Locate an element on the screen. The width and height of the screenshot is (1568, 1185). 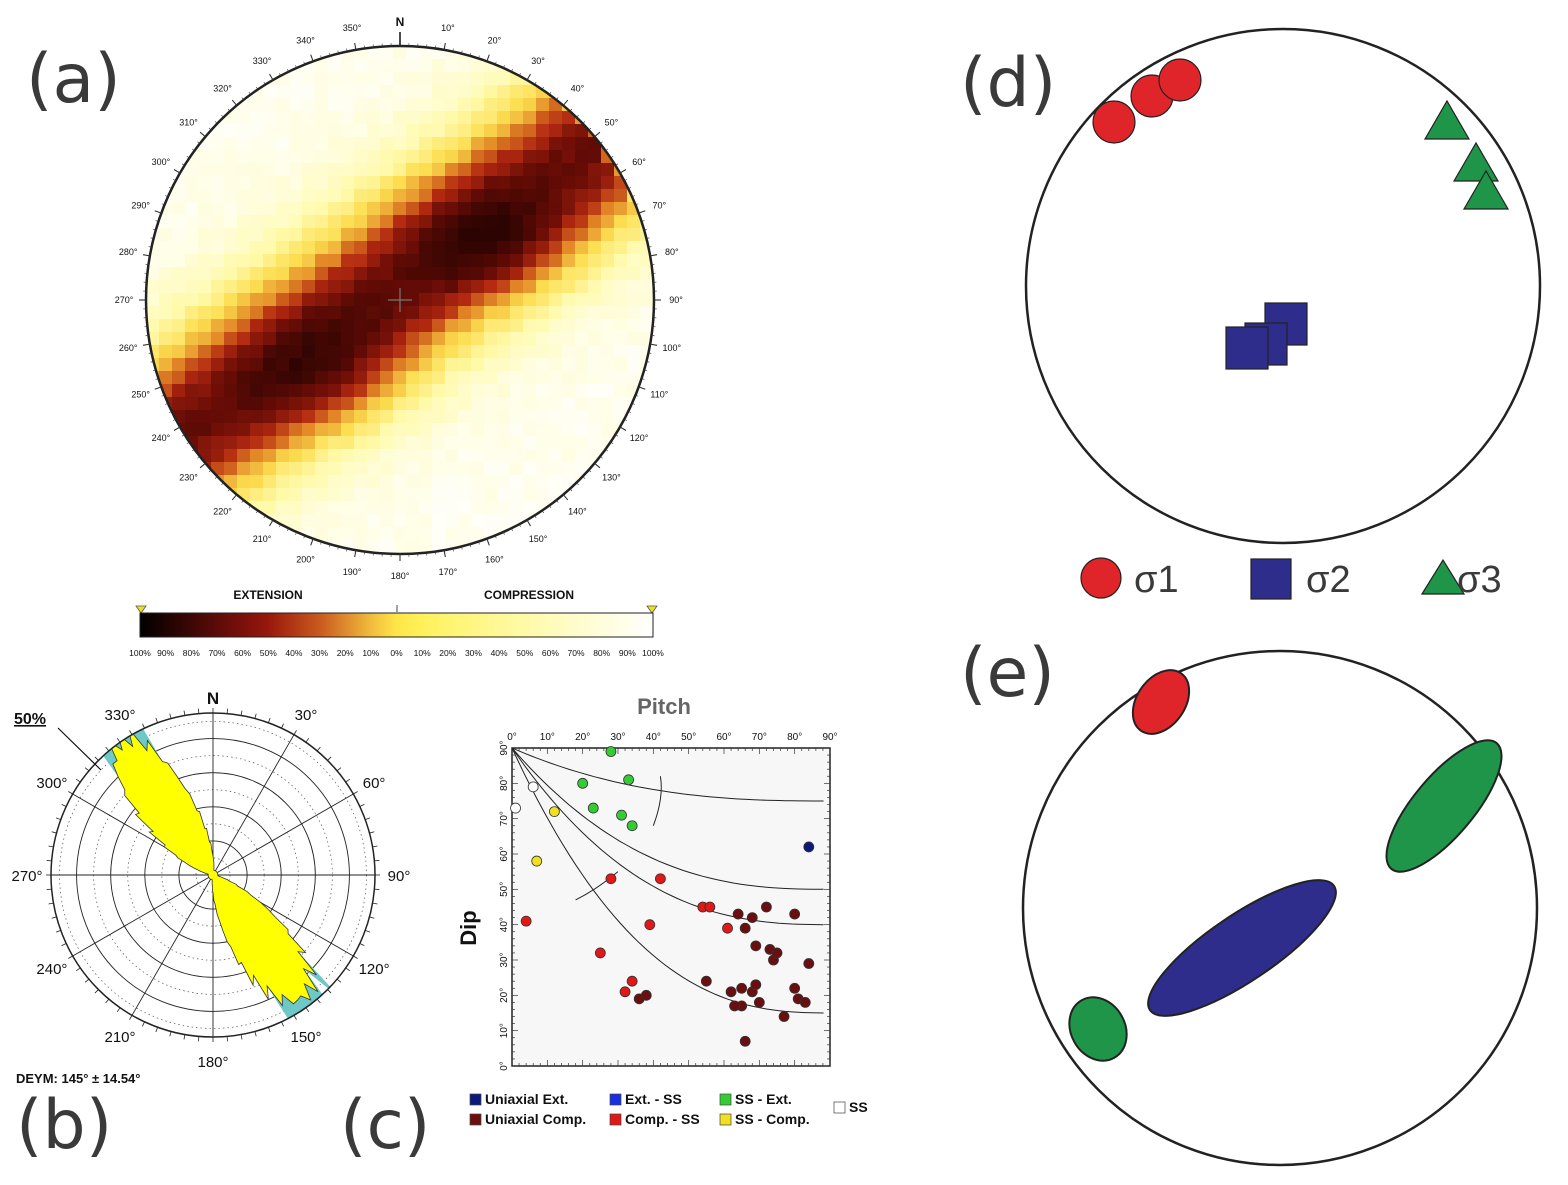
rose-angle-label: 180° is located at coordinates (212, 1062).